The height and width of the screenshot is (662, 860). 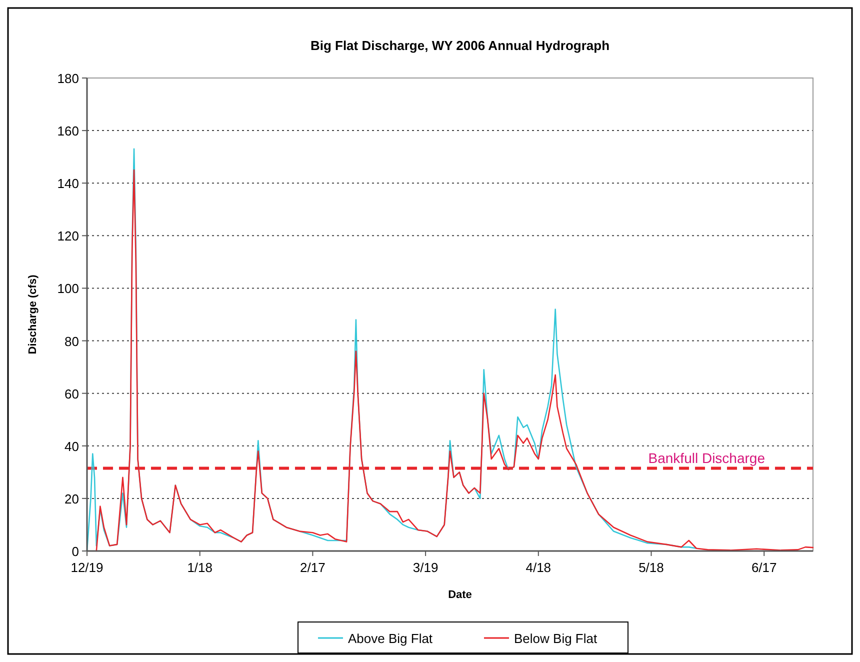 What do you see at coordinates (200, 567) in the screenshot?
I see `x-tick-label: 1/18` at bounding box center [200, 567].